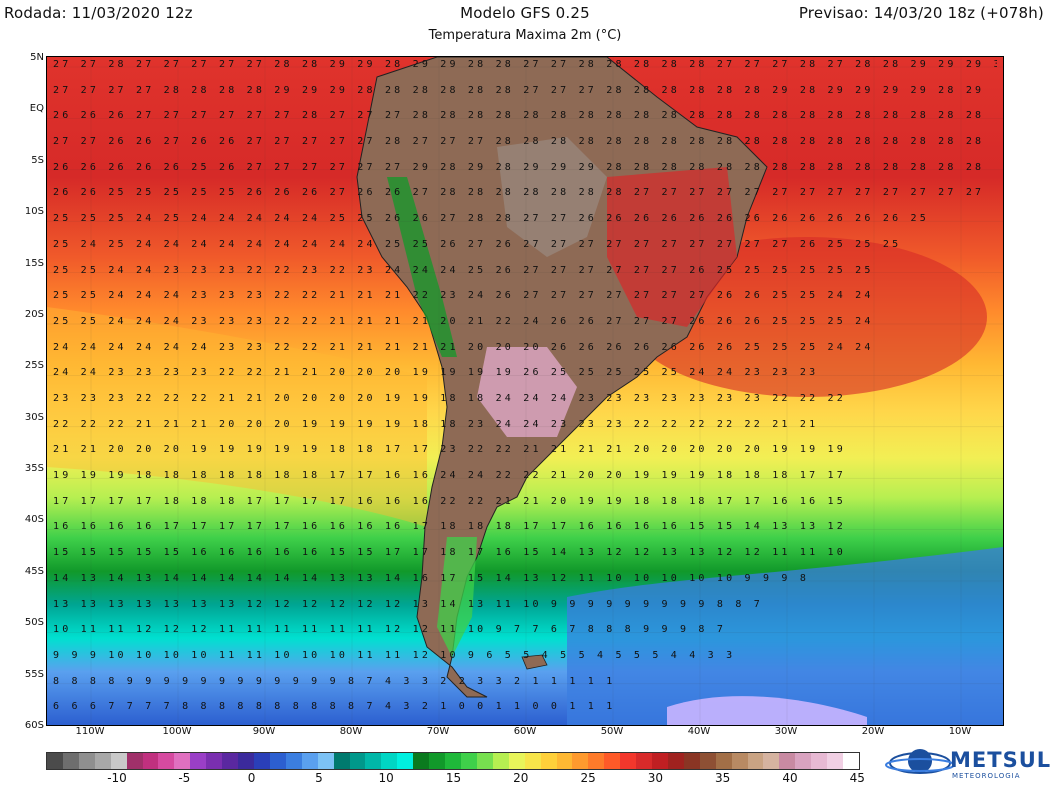 The width and height of the screenshot is (1050, 790). What do you see at coordinates (767, 710) in the screenshot?
I see `cold-core` at bounding box center [767, 710].